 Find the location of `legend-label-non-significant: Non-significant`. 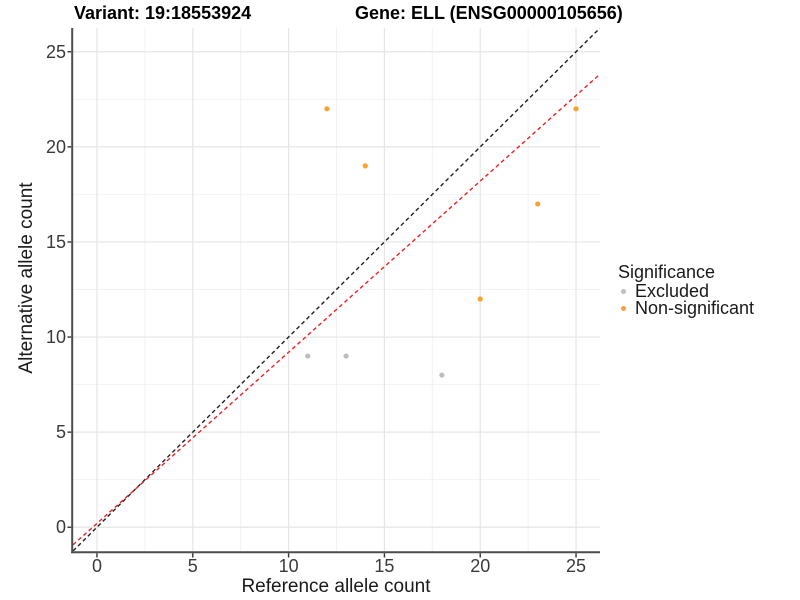

legend-label-non-significant: Non-significant is located at coordinates (695, 308).